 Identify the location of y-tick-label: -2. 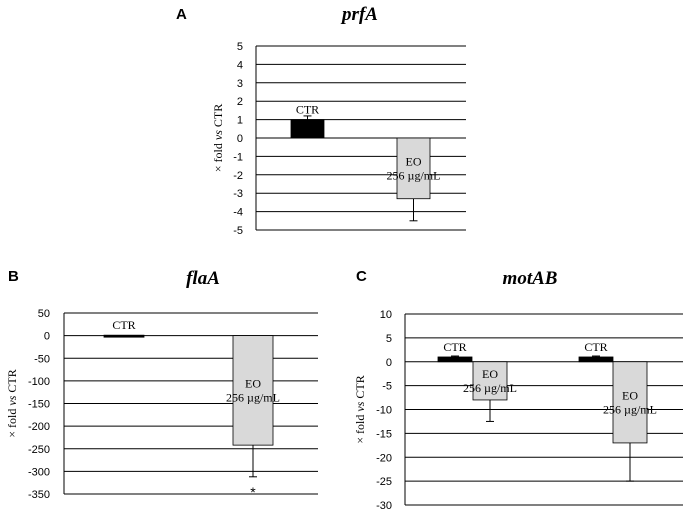
(238, 176).